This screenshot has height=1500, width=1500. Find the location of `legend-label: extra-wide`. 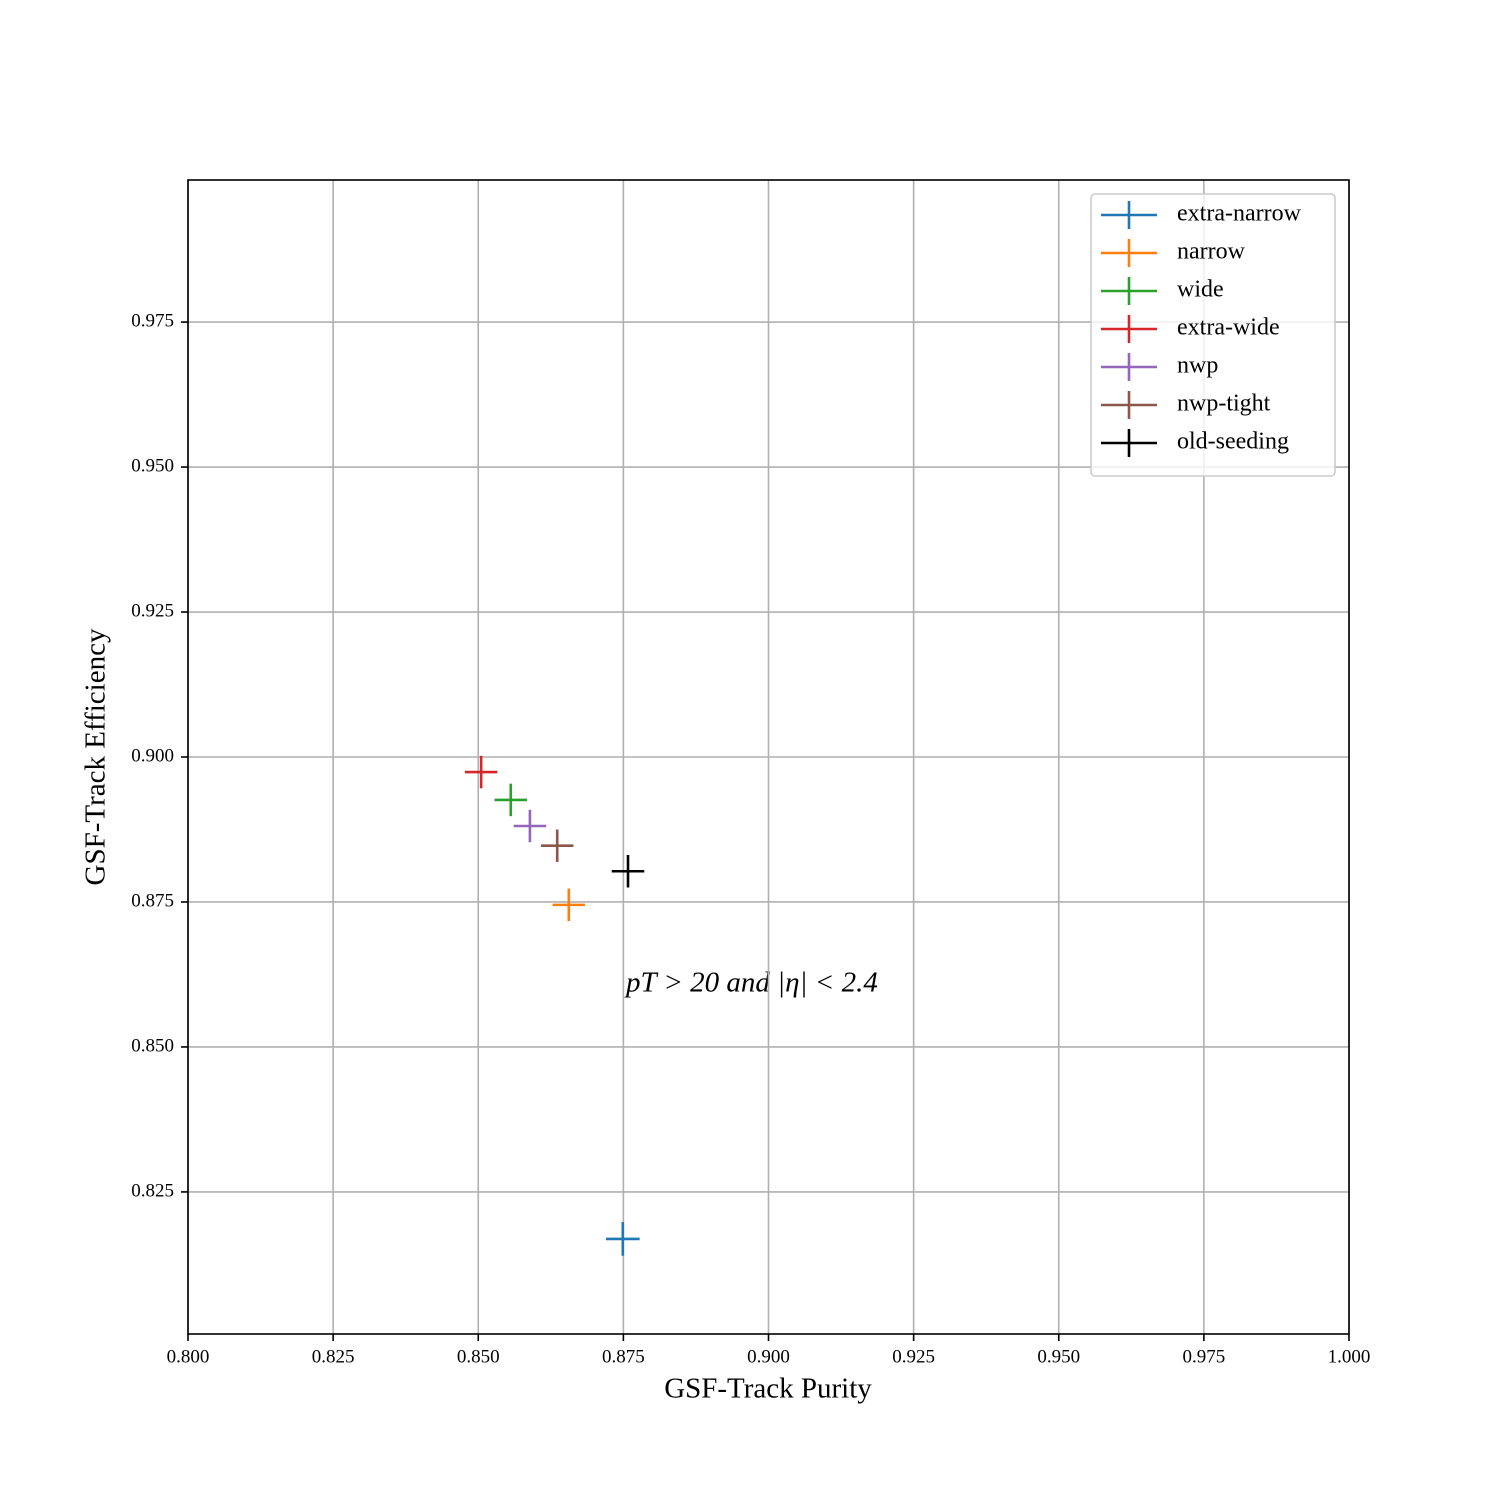

legend-label: extra-wide is located at coordinates (1228, 328).